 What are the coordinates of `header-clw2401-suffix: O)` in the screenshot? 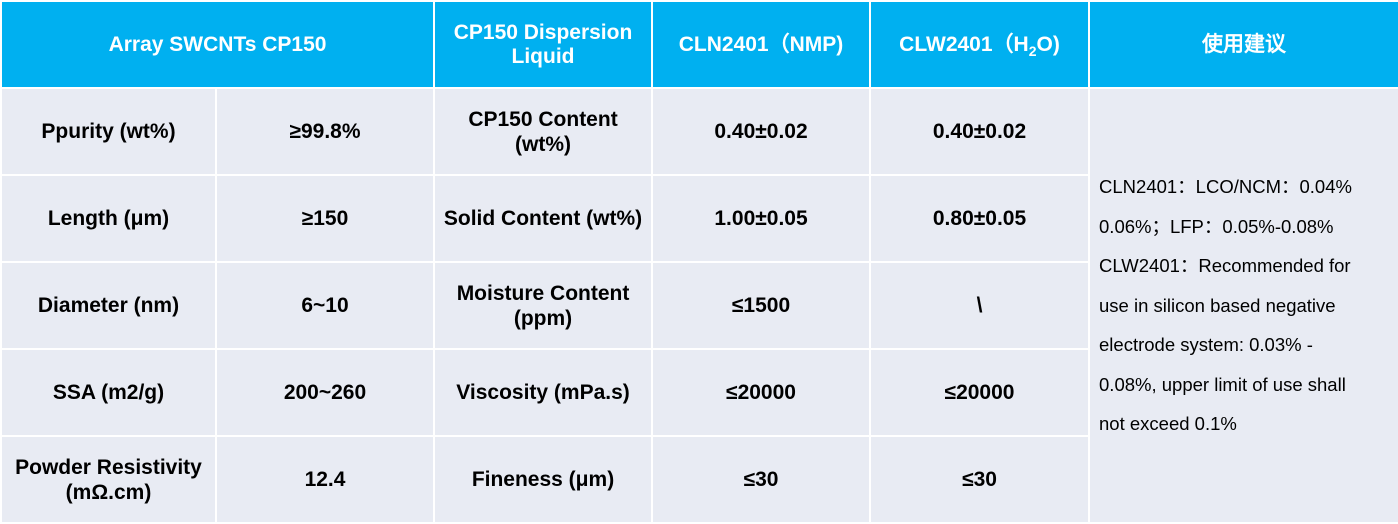 It's located at (1048, 44).